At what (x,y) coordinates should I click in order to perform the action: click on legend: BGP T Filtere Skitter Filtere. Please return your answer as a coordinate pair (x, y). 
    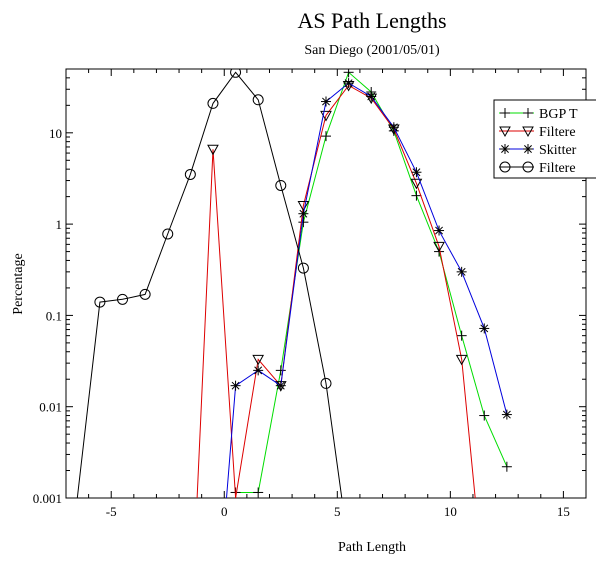
    Looking at the image, I should click on (544, 139).